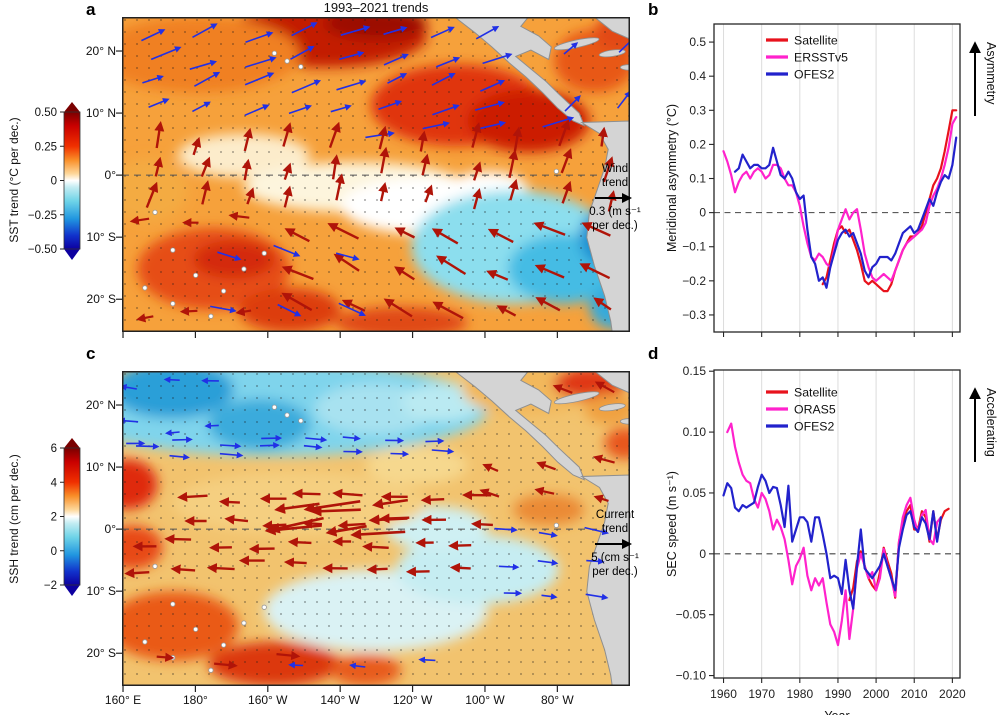 The width and height of the screenshot is (1000, 715). Describe the element at coordinates (50, 586) in the screenshot. I see `colorbar-tick-label: −2` at that location.